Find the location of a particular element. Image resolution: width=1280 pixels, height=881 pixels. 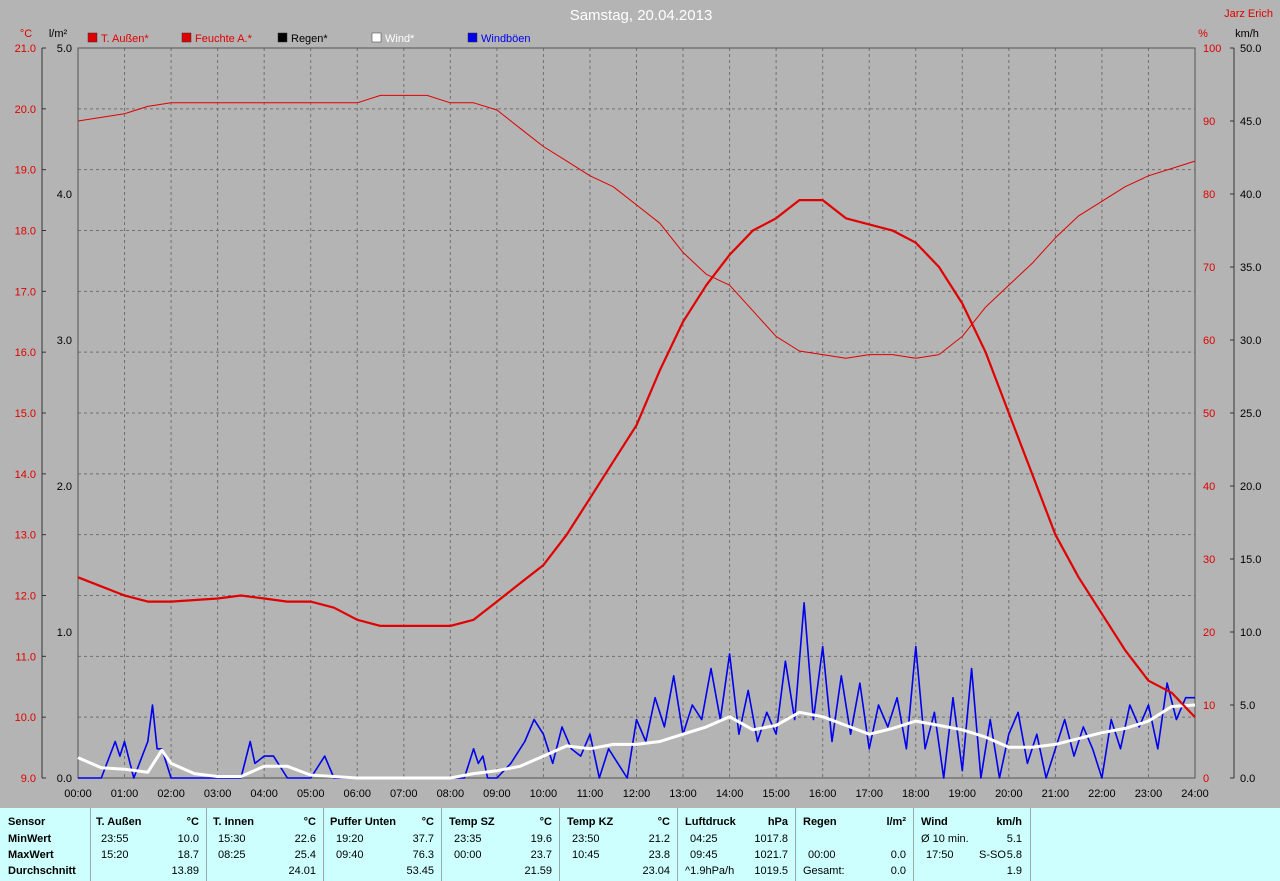

column-regen: Regen l/m² 00:00 0.0 Gesamt: 0.0 is located at coordinates (854, 844).